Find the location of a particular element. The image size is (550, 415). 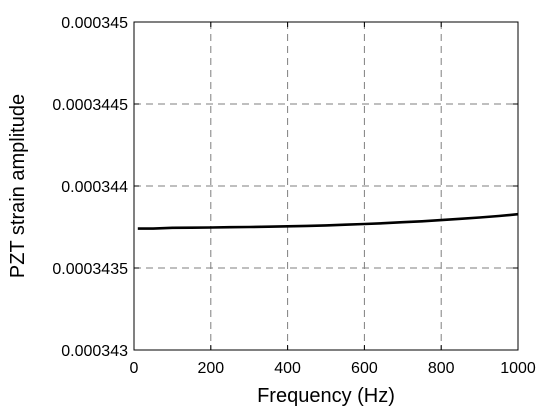

x-axis-label: Frequency (Hz) is located at coordinates (326, 396).